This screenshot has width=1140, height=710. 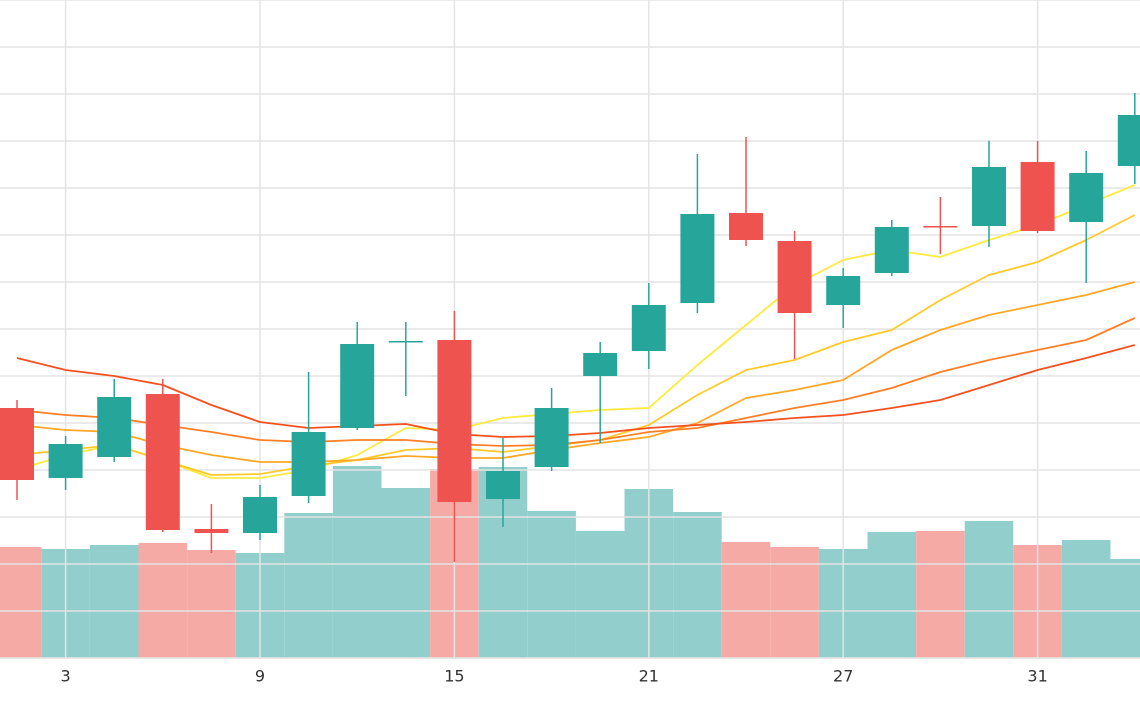 I want to click on moving-average-line, so click(x=576, y=391).